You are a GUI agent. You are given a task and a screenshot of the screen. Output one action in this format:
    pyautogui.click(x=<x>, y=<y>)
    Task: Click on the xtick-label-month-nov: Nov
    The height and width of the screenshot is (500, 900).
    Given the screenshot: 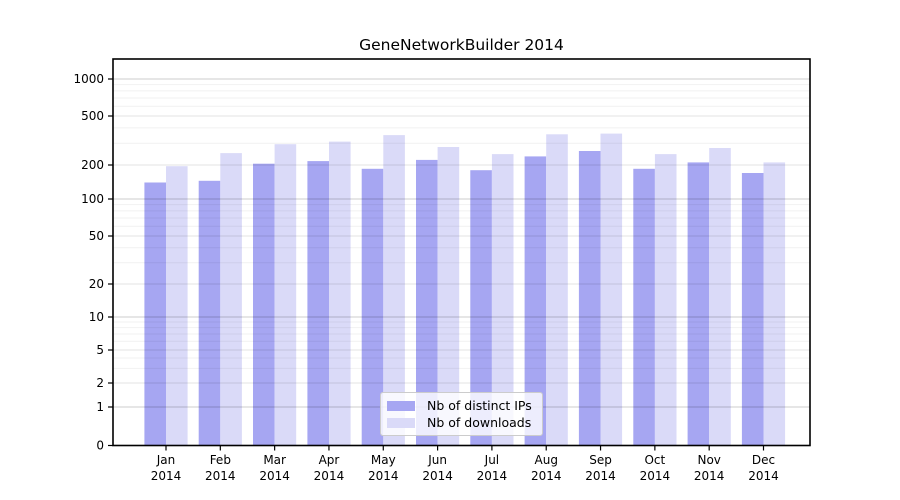 What is the action you would take?
    pyautogui.click(x=708, y=460)
    